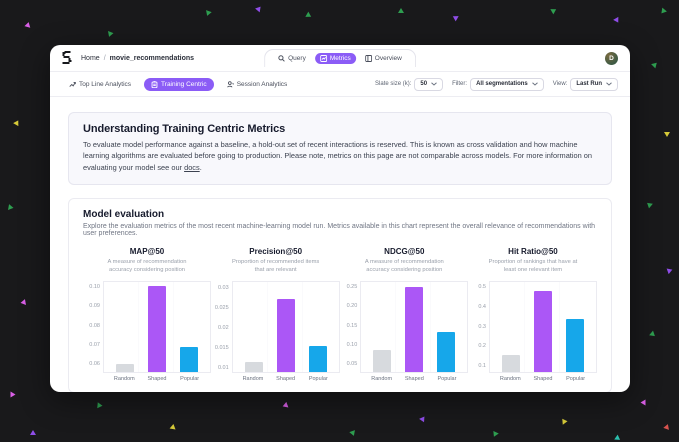  I want to click on book-icon, so click(368, 58).